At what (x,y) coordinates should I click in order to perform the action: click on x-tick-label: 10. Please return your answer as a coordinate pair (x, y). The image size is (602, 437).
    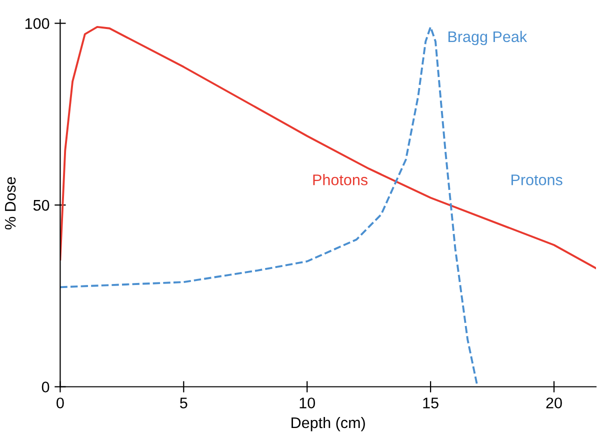
    Looking at the image, I should click on (308, 403).